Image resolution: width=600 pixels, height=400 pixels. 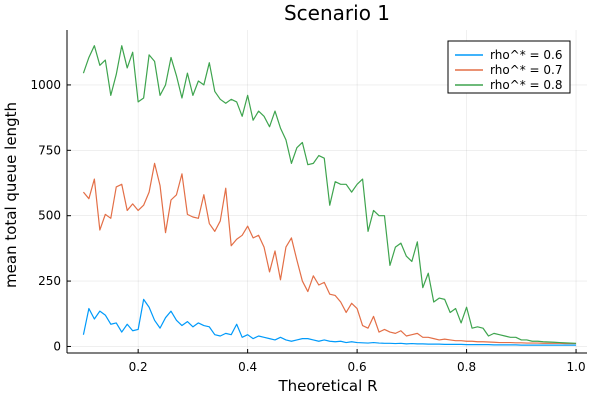 What do you see at coordinates (49, 150) in the screenshot?
I see `y-tick-label: 750` at bounding box center [49, 150].